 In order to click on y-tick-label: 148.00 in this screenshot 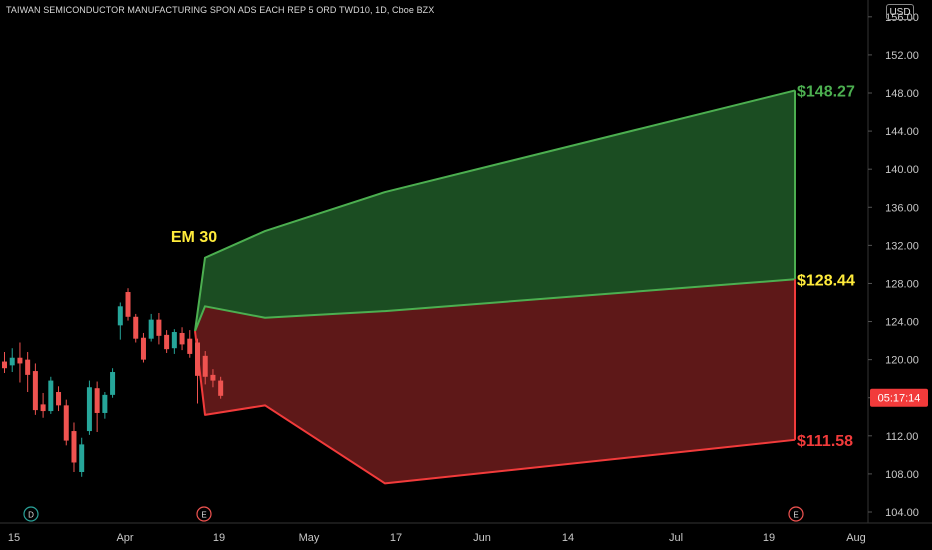, I will do `click(902, 94)`.